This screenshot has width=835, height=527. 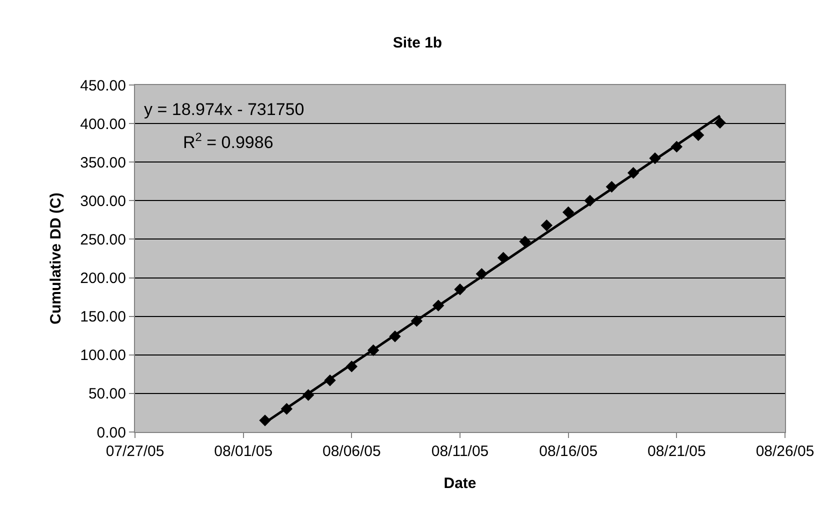 What do you see at coordinates (417, 43) in the screenshot?
I see `chart-title: Site 1b` at bounding box center [417, 43].